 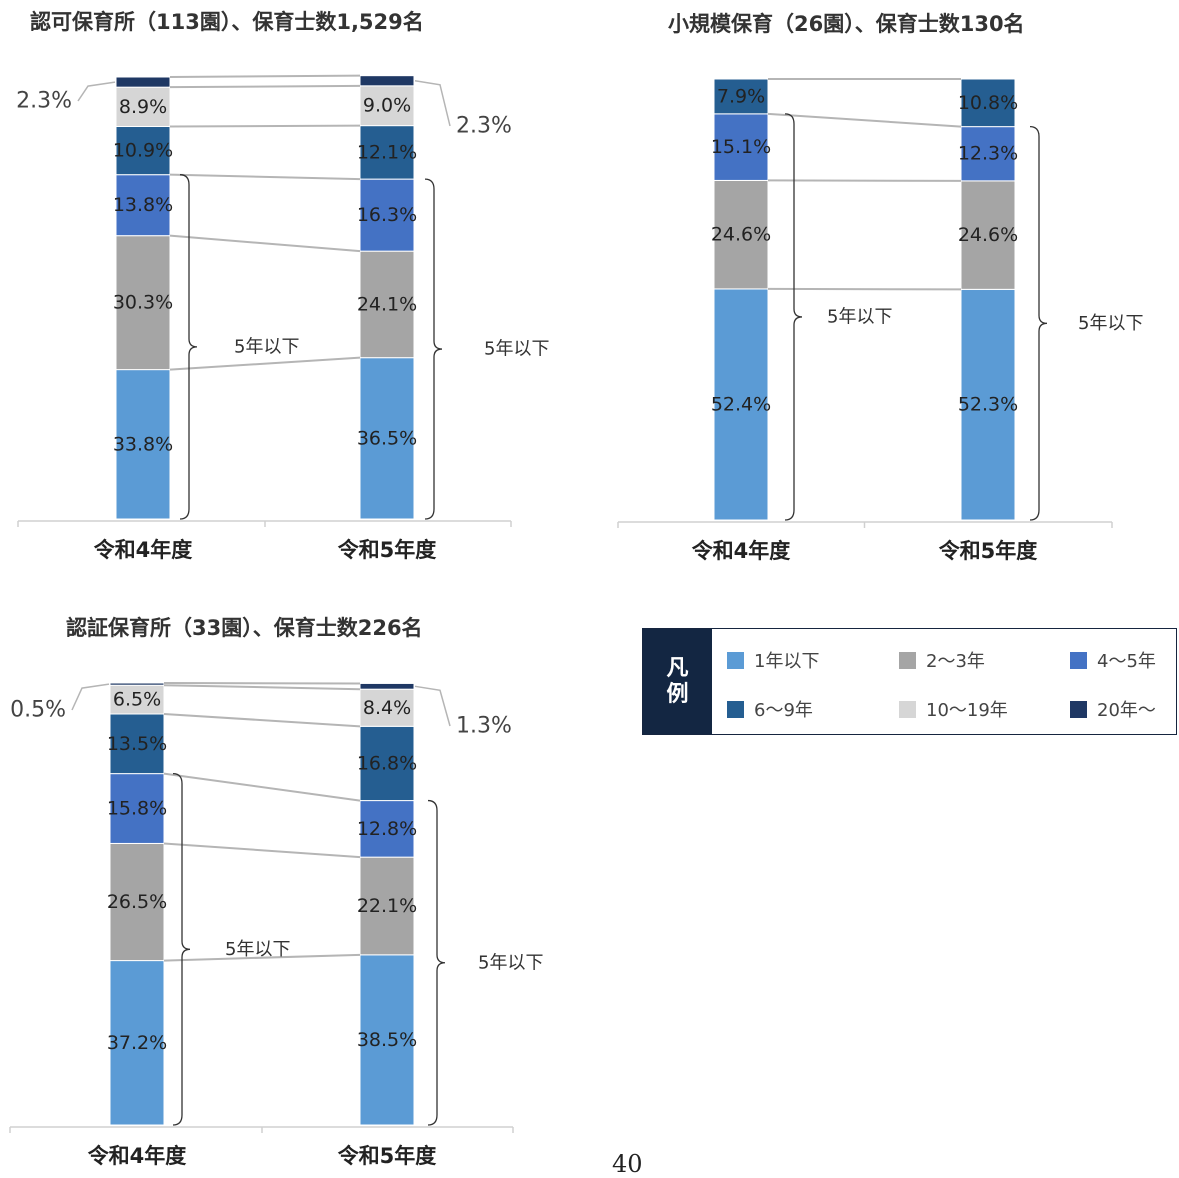 I want to click on data-label: 8.9%, so click(x=143, y=107).